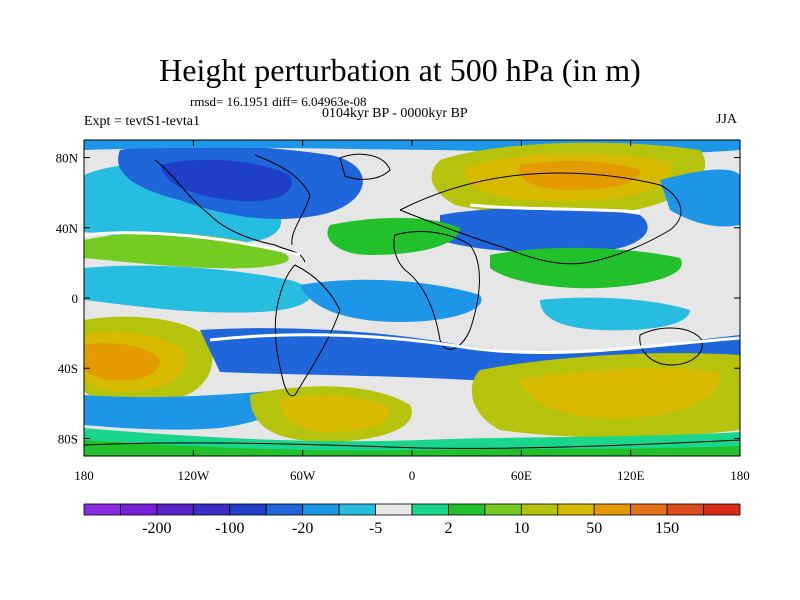 Image resolution: width=800 pixels, height=600 pixels. I want to click on lon-tick-label: 0, so click(412, 475).